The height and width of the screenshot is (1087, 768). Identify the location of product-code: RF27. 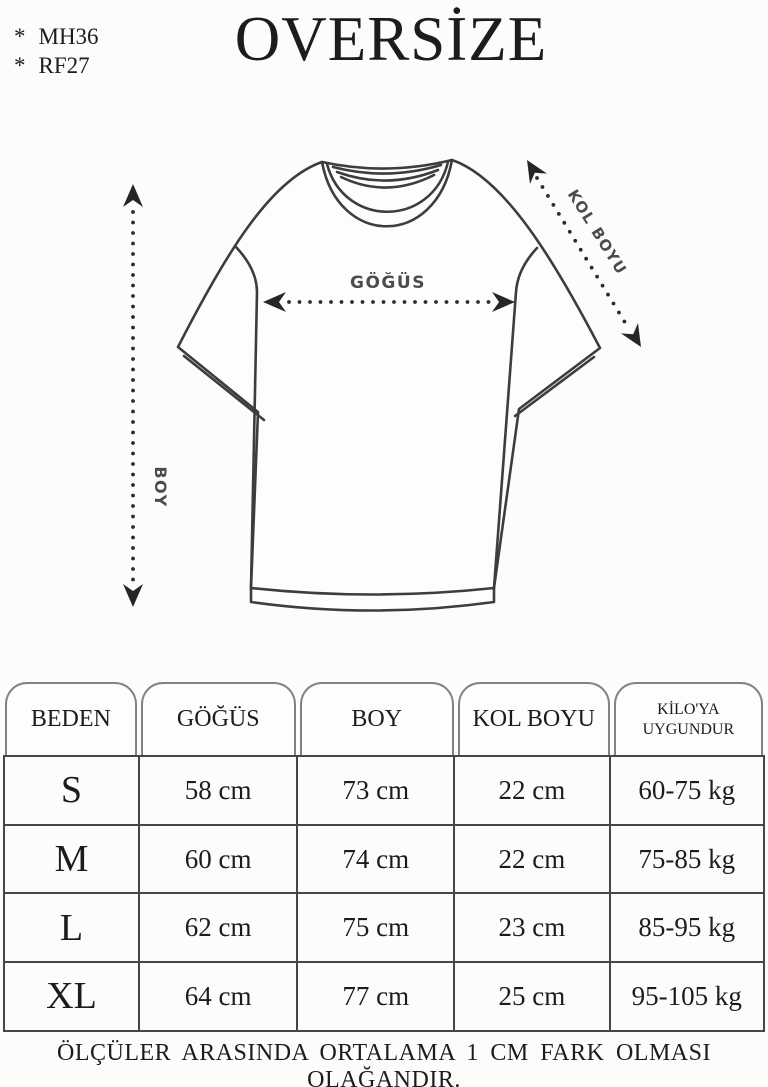
(64, 65).